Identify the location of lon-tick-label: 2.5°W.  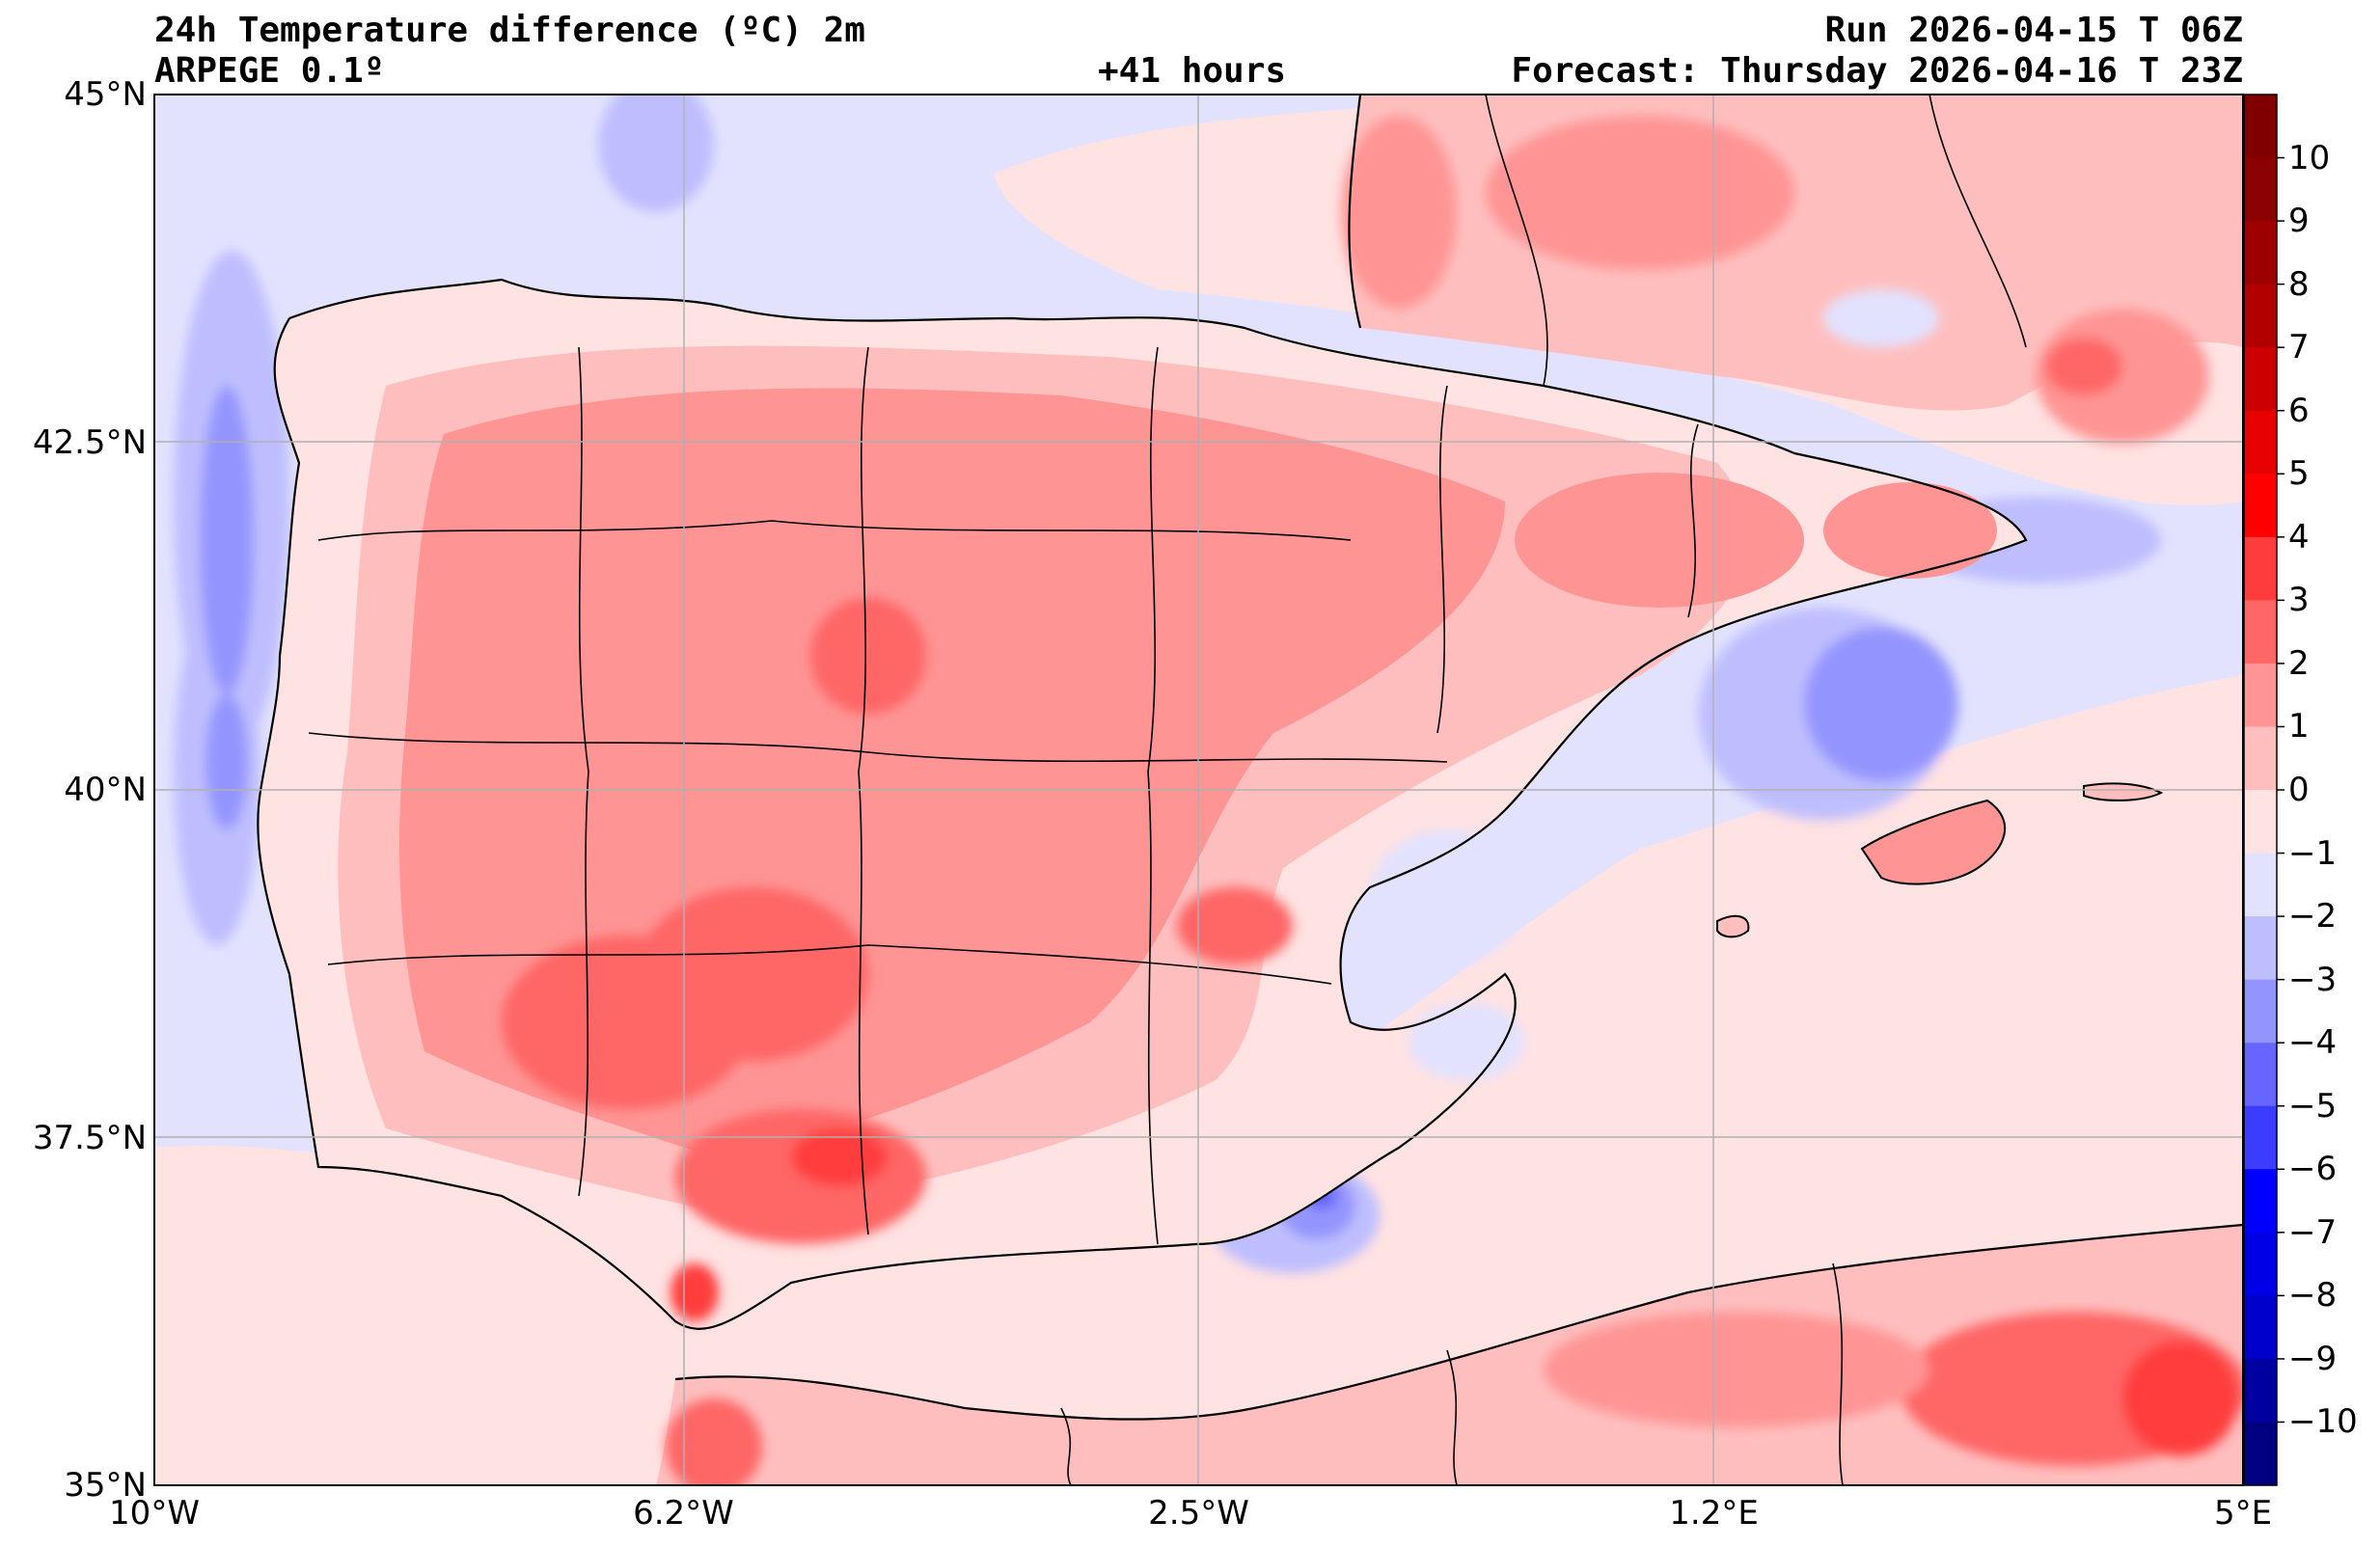
(1198, 1513).